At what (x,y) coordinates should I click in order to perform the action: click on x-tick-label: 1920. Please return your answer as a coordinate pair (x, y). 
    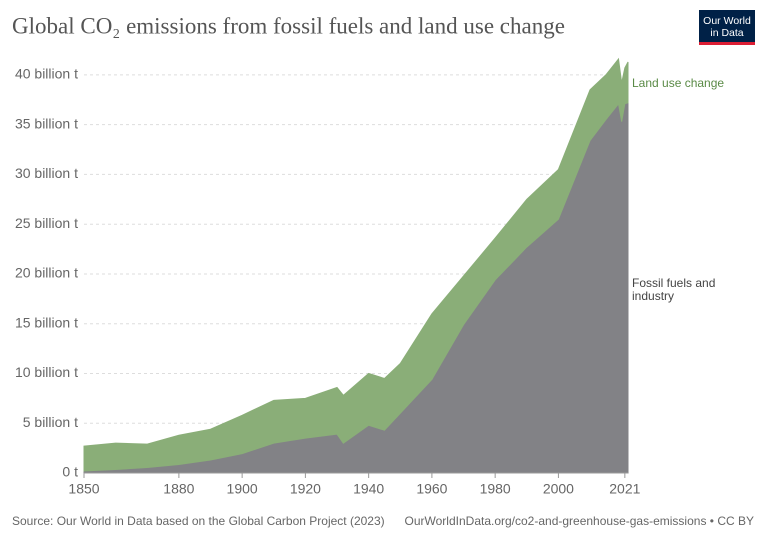
    Looking at the image, I should click on (305, 489).